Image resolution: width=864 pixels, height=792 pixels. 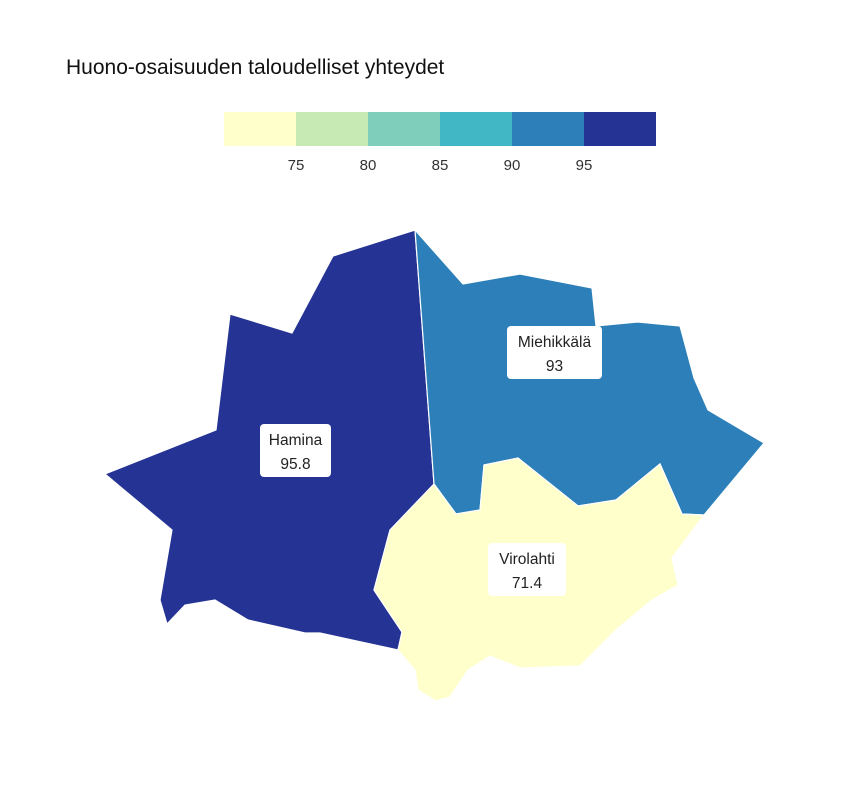 What do you see at coordinates (527, 583) in the screenshot?
I see `region-value: 71.4` at bounding box center [527, 583].